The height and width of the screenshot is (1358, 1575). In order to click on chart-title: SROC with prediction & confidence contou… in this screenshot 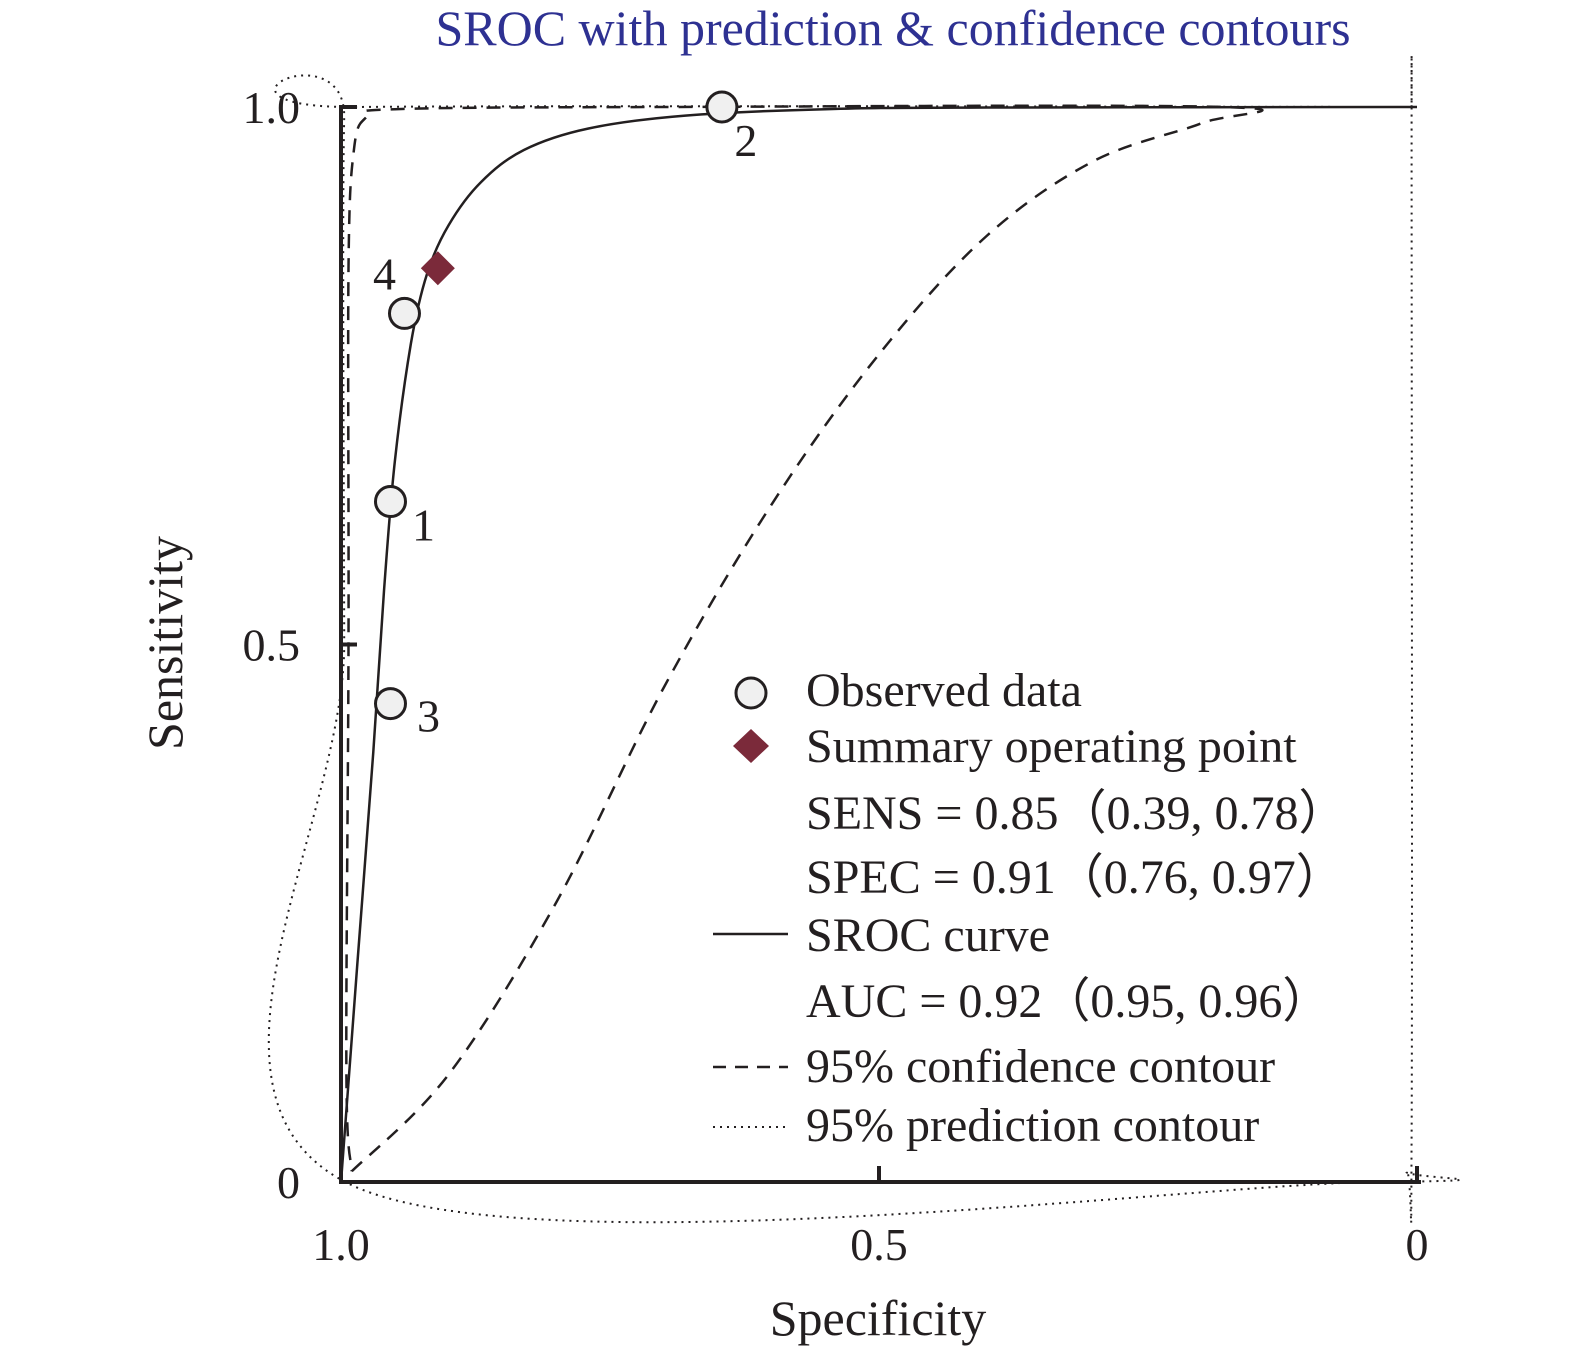, I will do `click(892, 28)`.